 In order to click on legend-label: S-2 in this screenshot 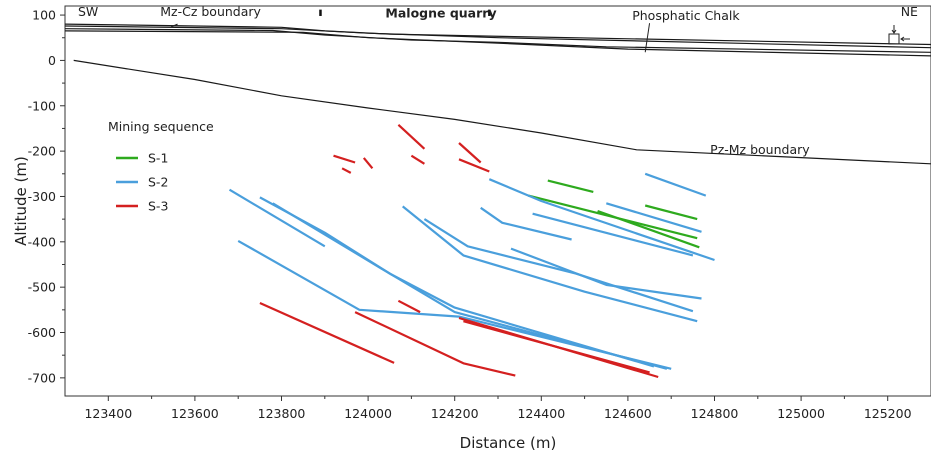, I will do `click(158, 182)`.